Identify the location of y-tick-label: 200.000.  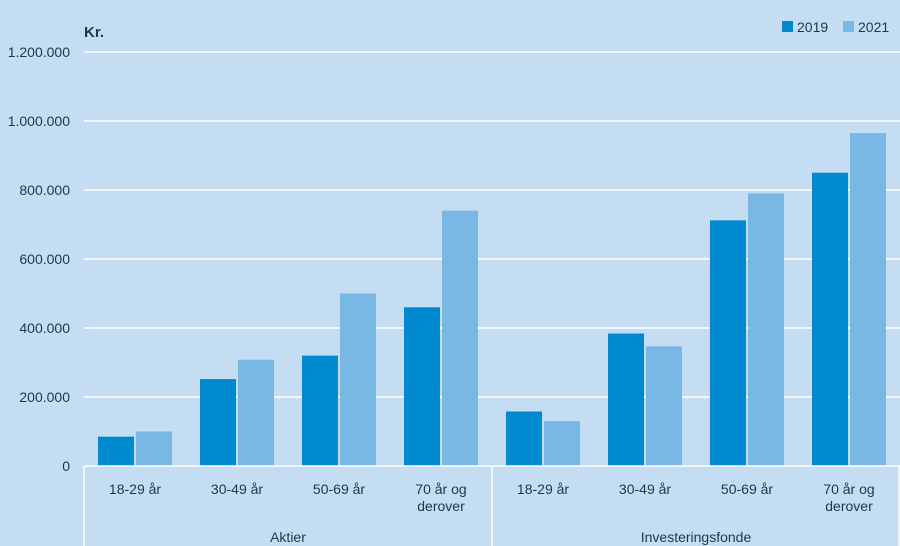
(44, 397).